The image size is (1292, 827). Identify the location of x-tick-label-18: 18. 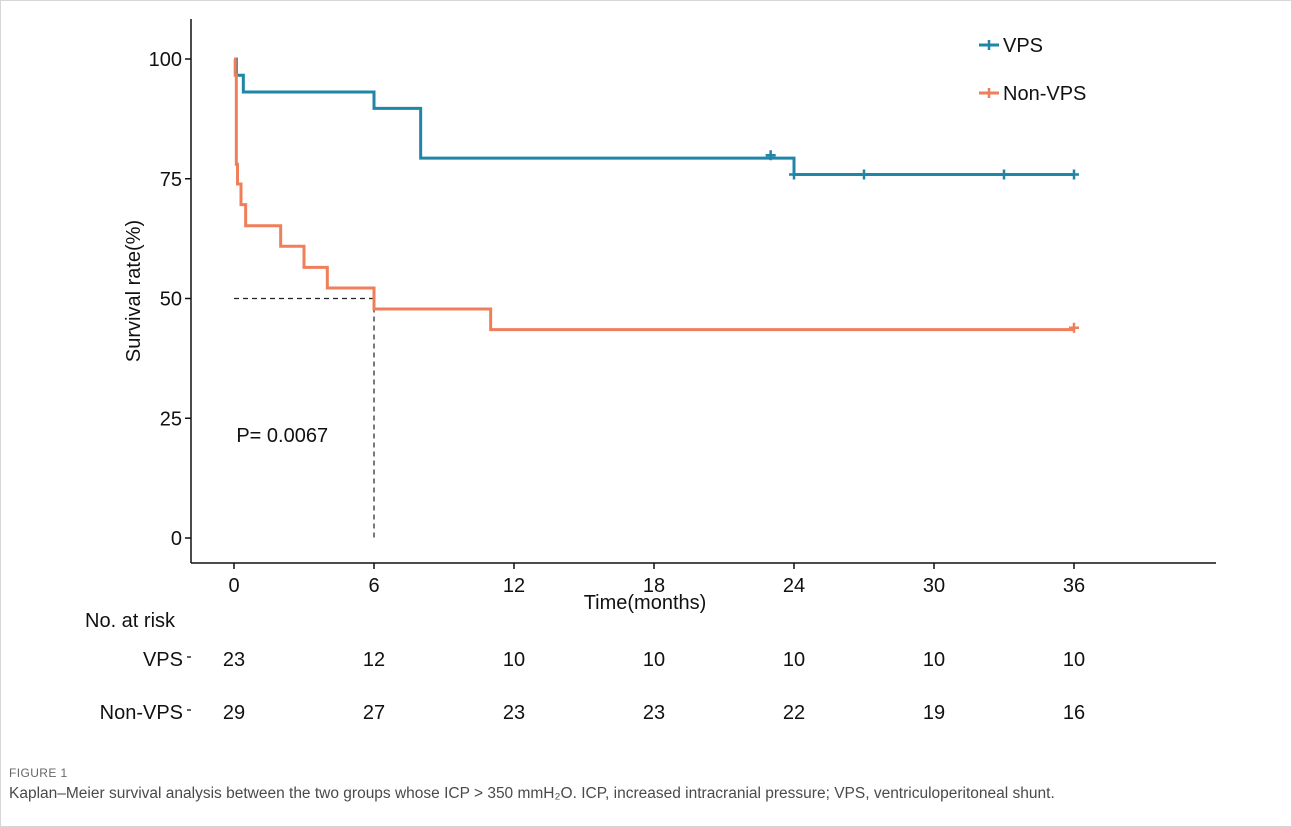
(654, 586).